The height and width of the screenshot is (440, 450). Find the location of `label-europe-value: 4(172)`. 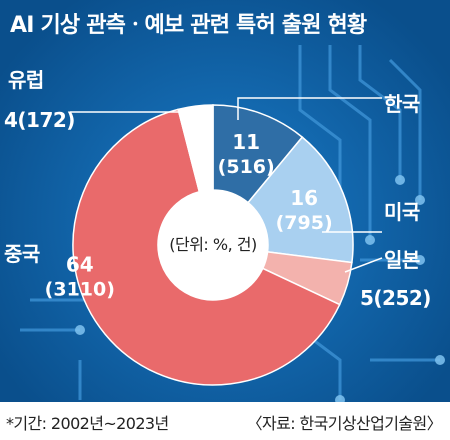

label-europe-value: 4(172) is located at coordinates (39, 120).